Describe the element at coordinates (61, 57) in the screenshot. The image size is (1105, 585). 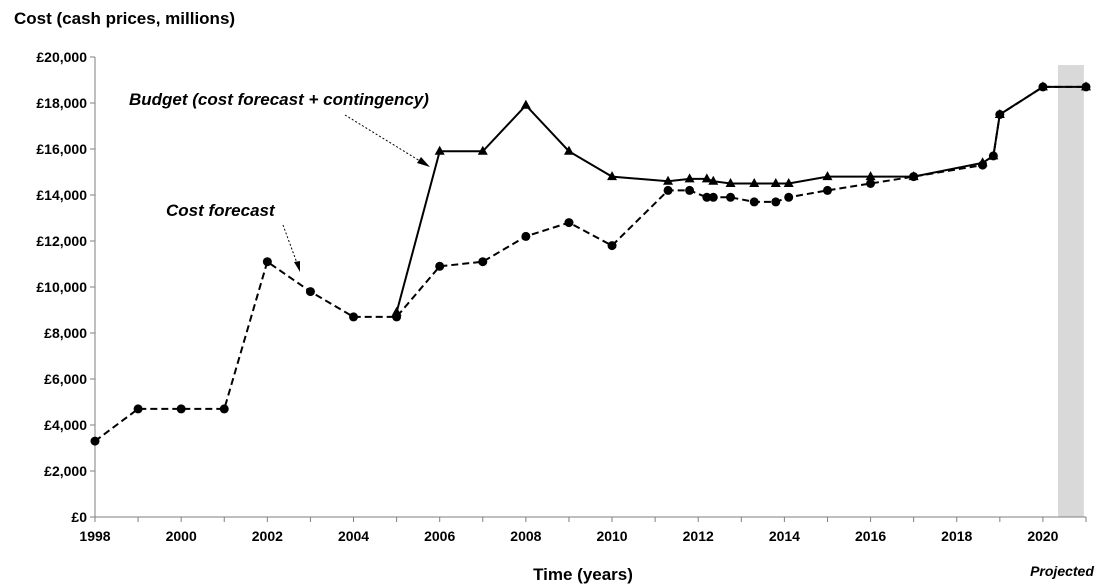
I see `y-tick-label: £20,000` at that location.